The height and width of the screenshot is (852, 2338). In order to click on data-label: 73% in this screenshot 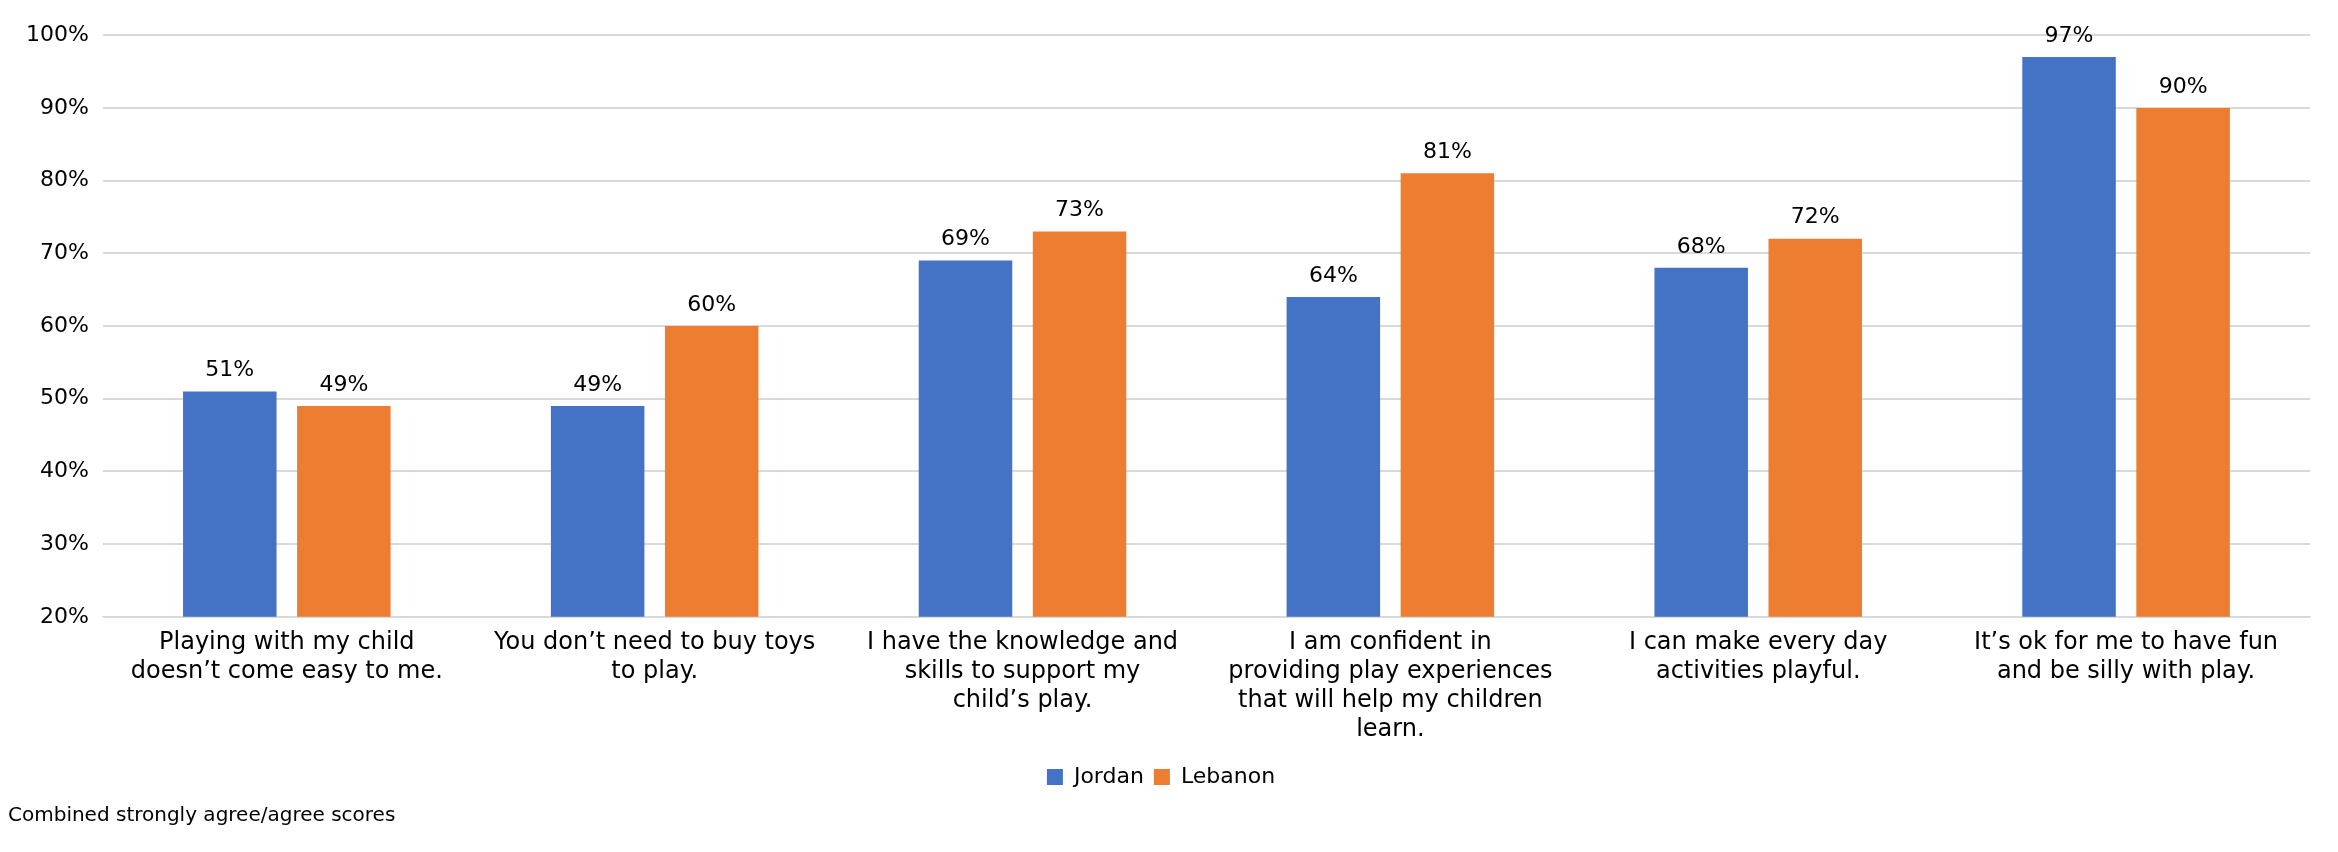, I will do `click(1079, 209)`.